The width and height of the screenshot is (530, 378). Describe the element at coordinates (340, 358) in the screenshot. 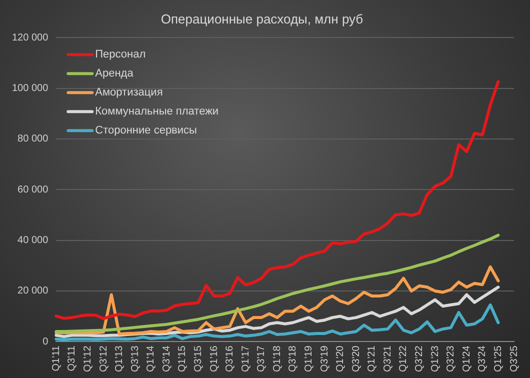

I see `x-tick-label: Q1'20` at that location.